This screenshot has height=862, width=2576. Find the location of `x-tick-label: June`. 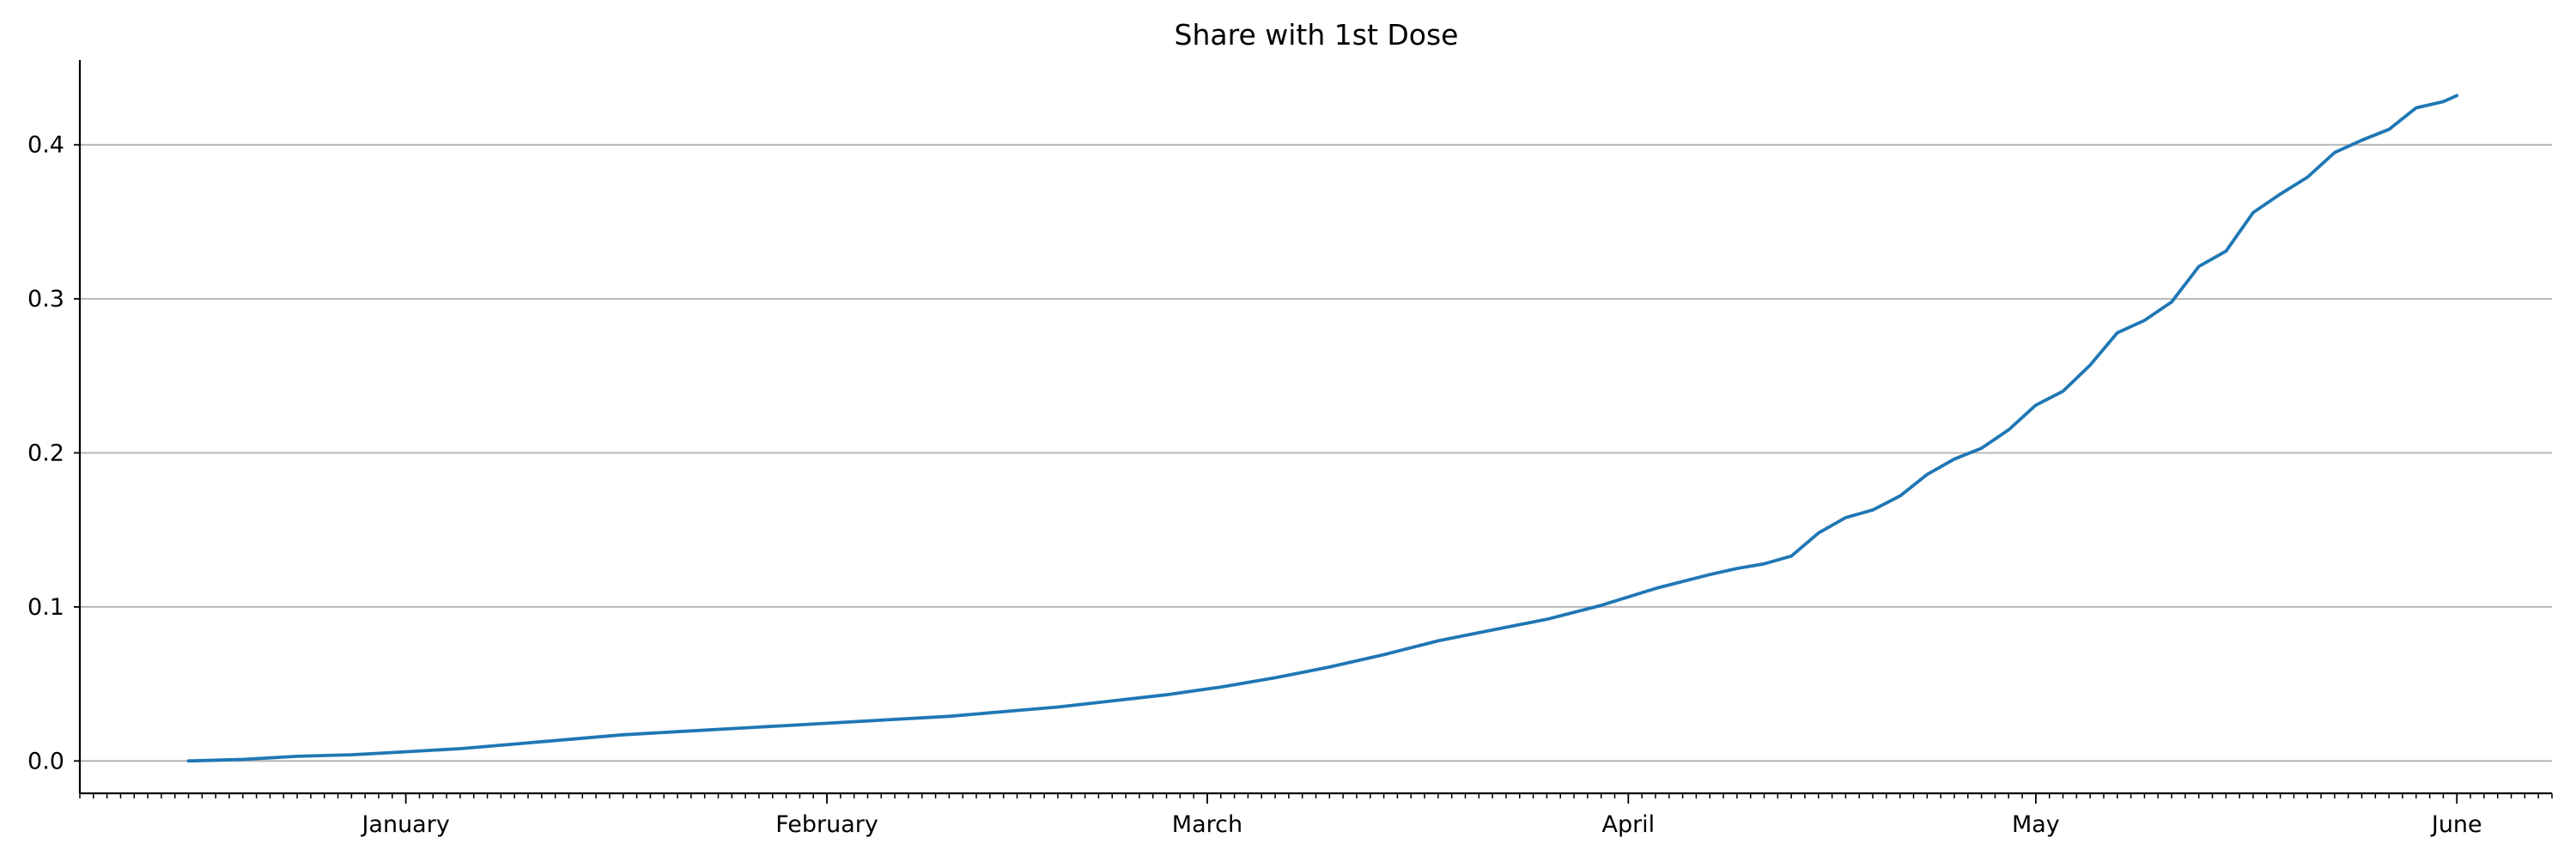

x-tick-label: June is located at coordinates (2456, 824).